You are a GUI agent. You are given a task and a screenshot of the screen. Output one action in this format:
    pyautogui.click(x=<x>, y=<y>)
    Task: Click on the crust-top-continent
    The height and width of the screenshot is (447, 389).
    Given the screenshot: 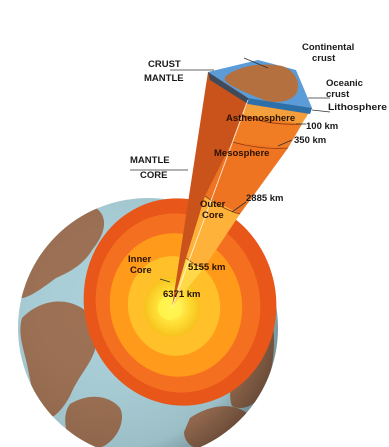 What is the action you would take?
    pyautogui.click(x=261, y=83)
    